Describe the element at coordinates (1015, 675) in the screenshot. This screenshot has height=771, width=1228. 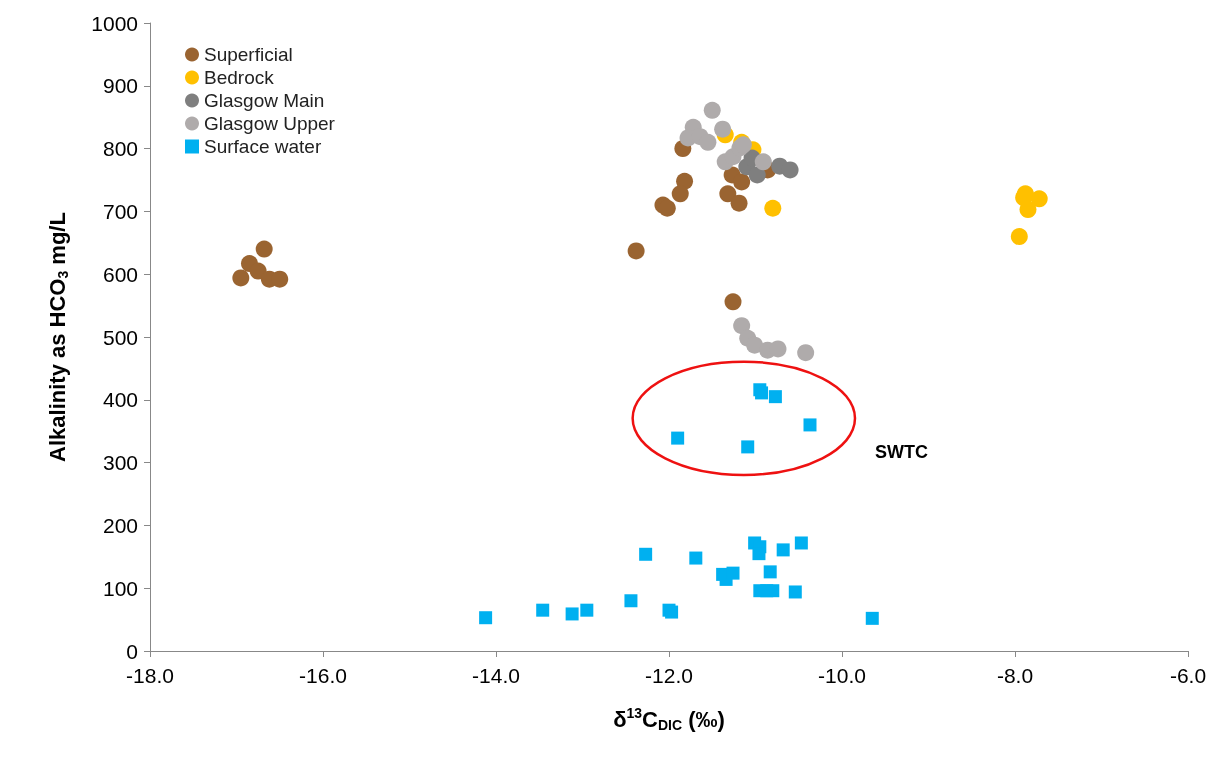
I see `x-tick-label: -8.0` at that location.